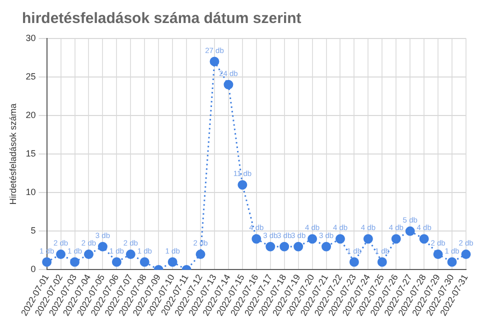 Image resolution: width=480 pixels, height=321 pixels. I want to click on y-tick-label: 20, so click(31, 115).